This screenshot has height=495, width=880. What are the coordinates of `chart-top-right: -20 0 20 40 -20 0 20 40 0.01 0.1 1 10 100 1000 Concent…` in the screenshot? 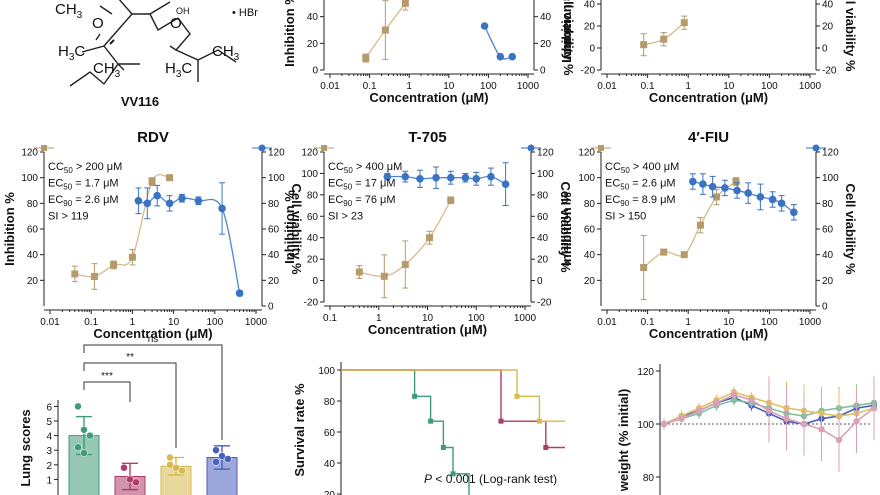 It's located at (708, 52).